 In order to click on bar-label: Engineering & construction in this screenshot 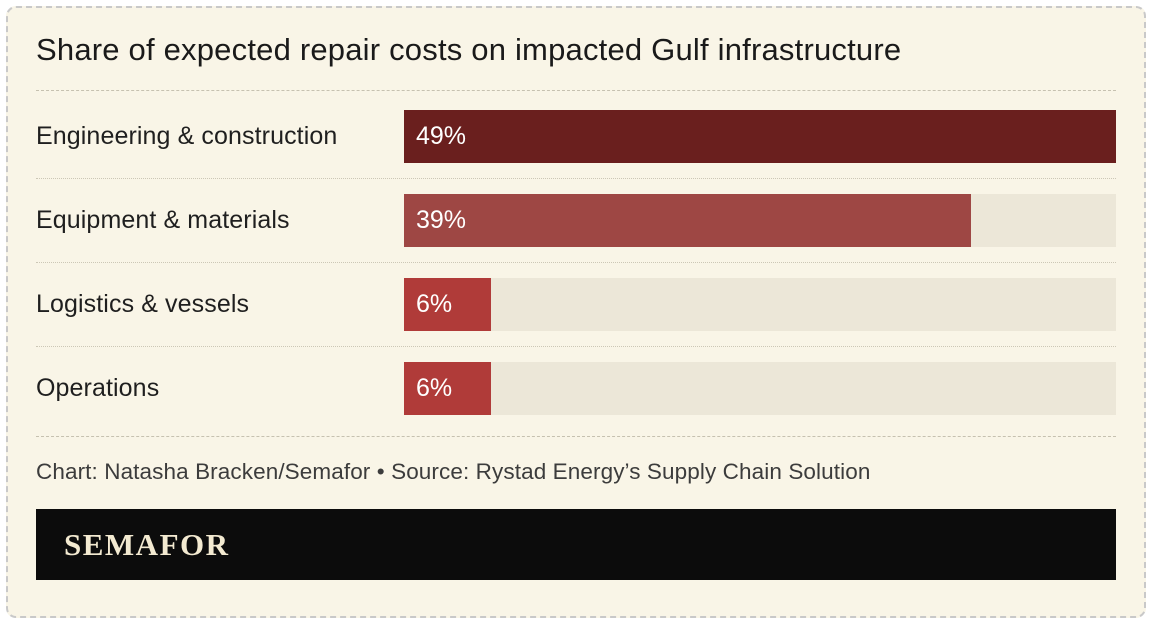, I will do `click(187, 136)`.